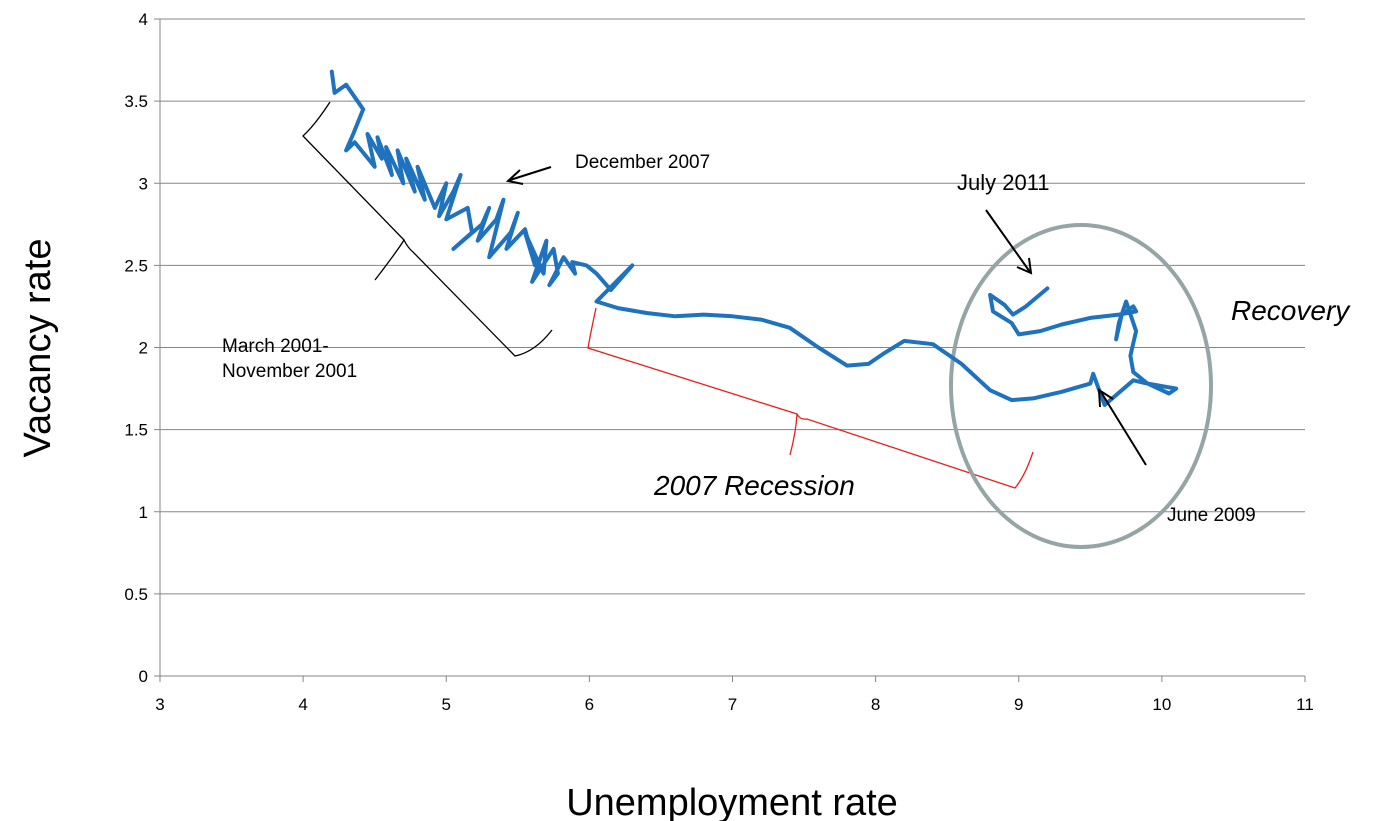 The height and width of the screenshot is (821, 1395). Describe the element at coordinates (1305, 704) in the screenshot. I see `x-tick-label-8: 11` at that location.